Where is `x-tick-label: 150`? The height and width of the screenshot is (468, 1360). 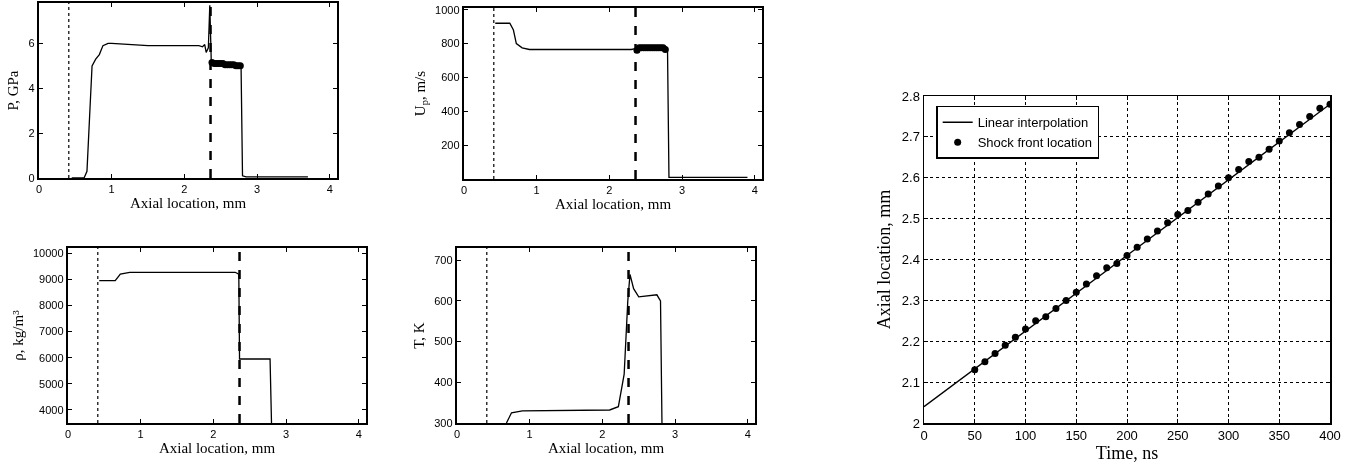 x-tick-label: 150 is located at coordinates (1076, 436).